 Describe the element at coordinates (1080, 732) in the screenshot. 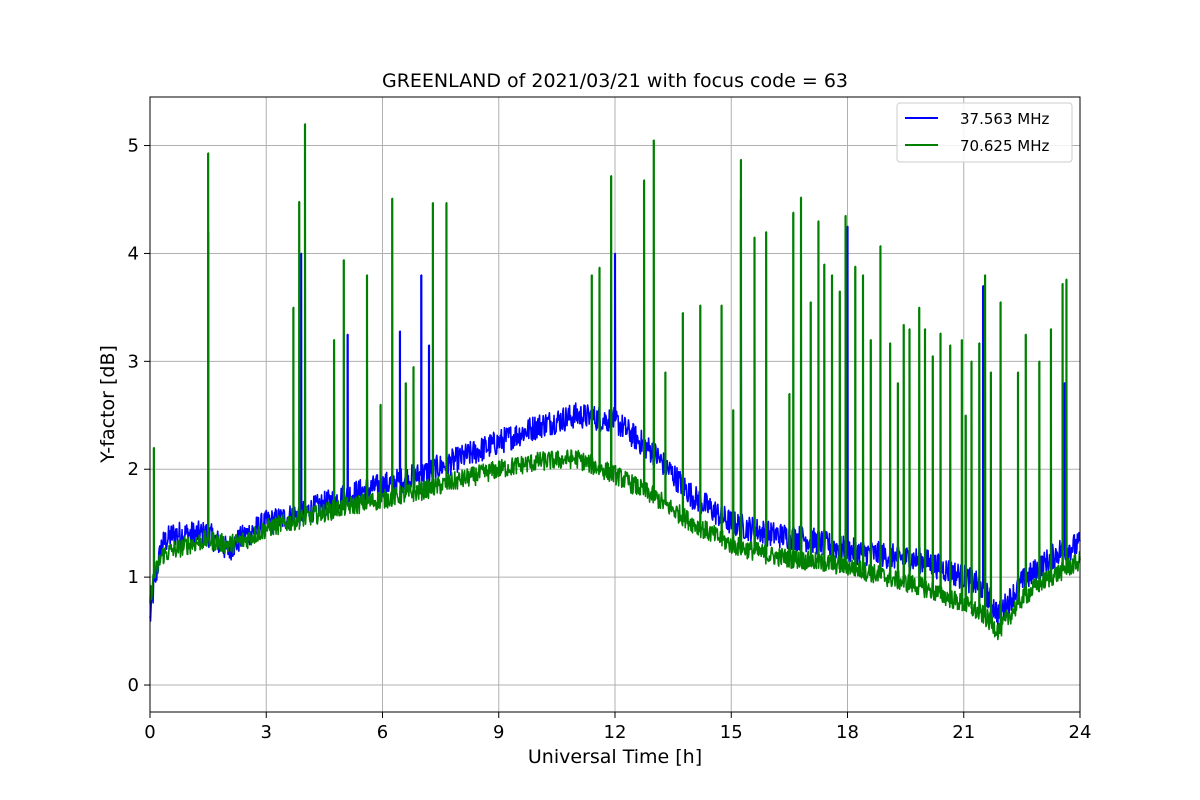

I see `x-tick-label: 24` at that location.